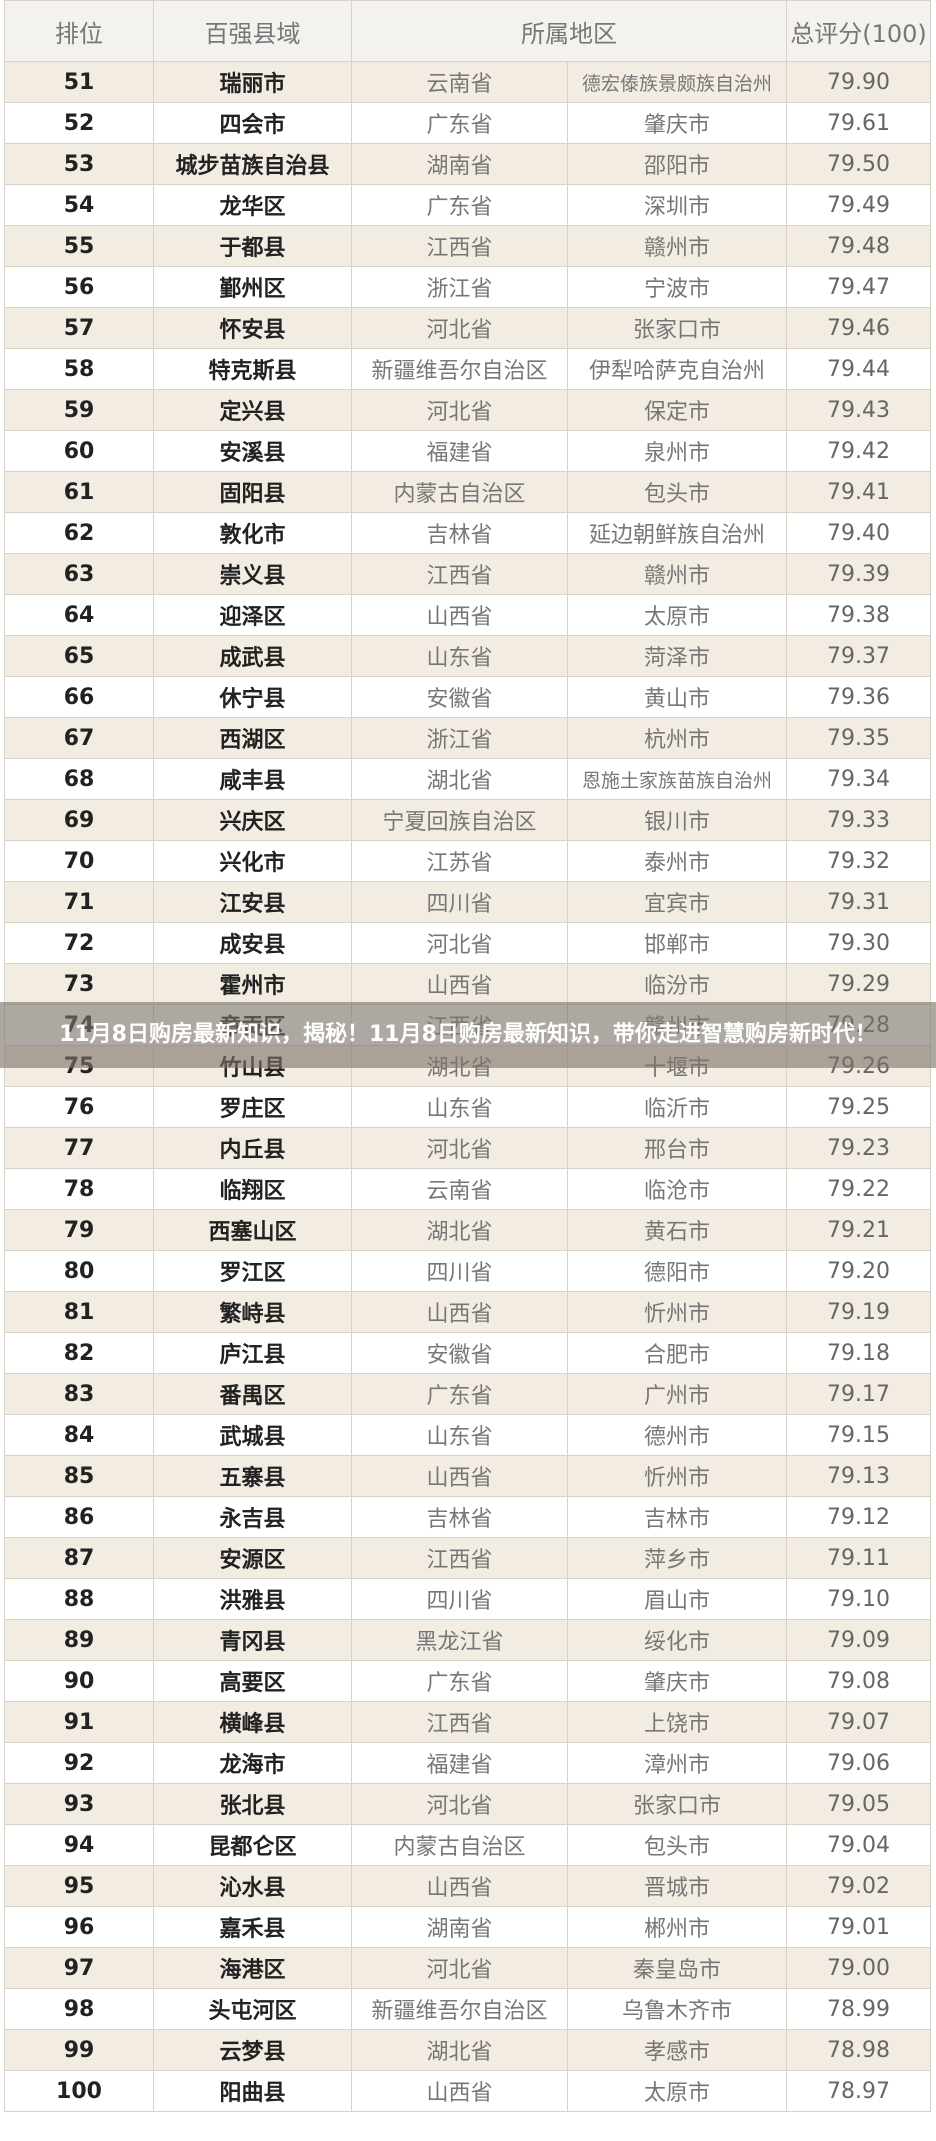 The width and height of the screenshot is (936, 2141). What do you see at coordinates (858, 656) in the screenshot?
I see `table-cell: 79.37` at bounding box center [858, 656].